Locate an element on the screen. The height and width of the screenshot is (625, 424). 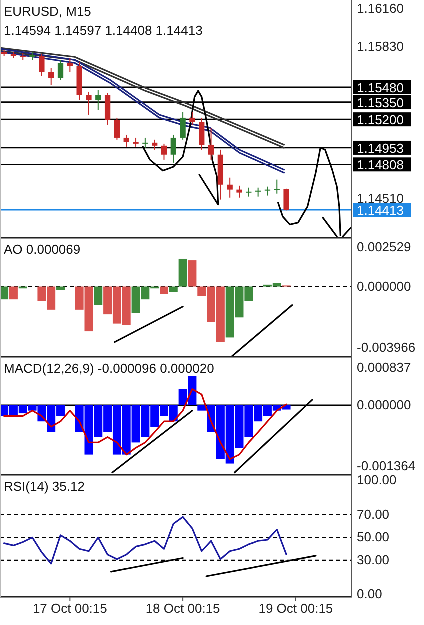
y-tick-label: 0.000837 is located at coordinates (384, 367).